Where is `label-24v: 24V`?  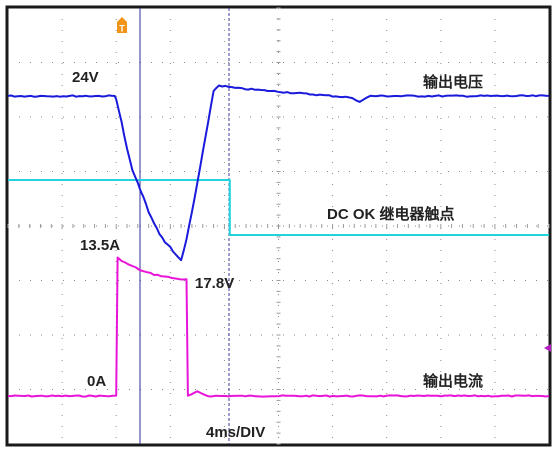 label-24v: 24V is located at coordinates (85, 77).